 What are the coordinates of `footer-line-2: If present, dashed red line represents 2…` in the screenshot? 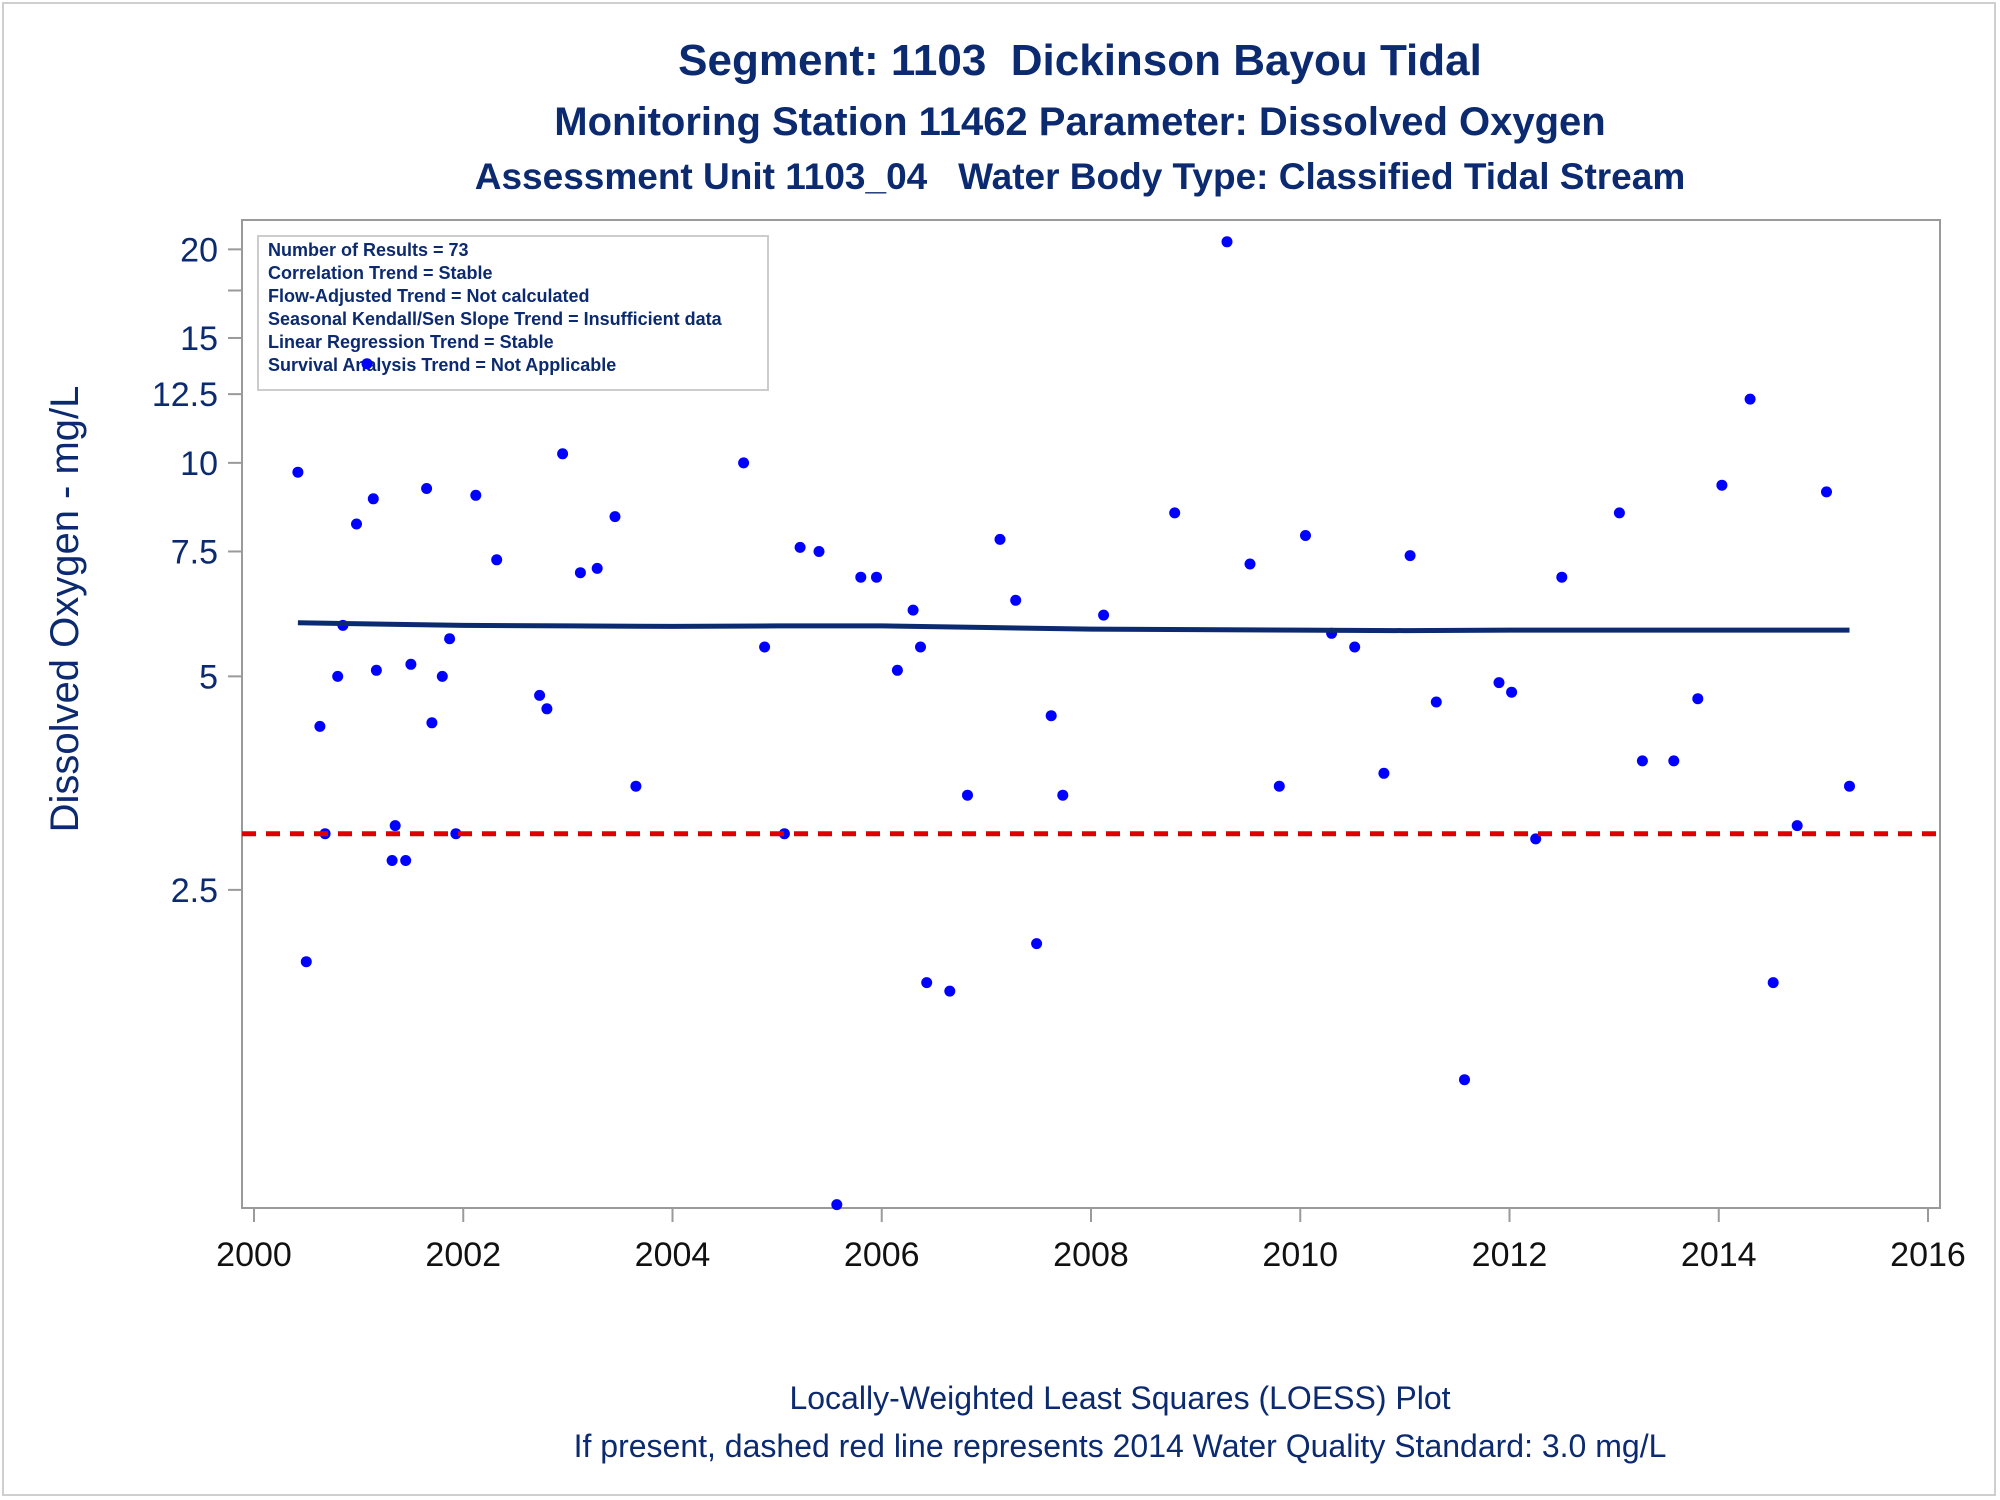 It's located at (1120, 1446).